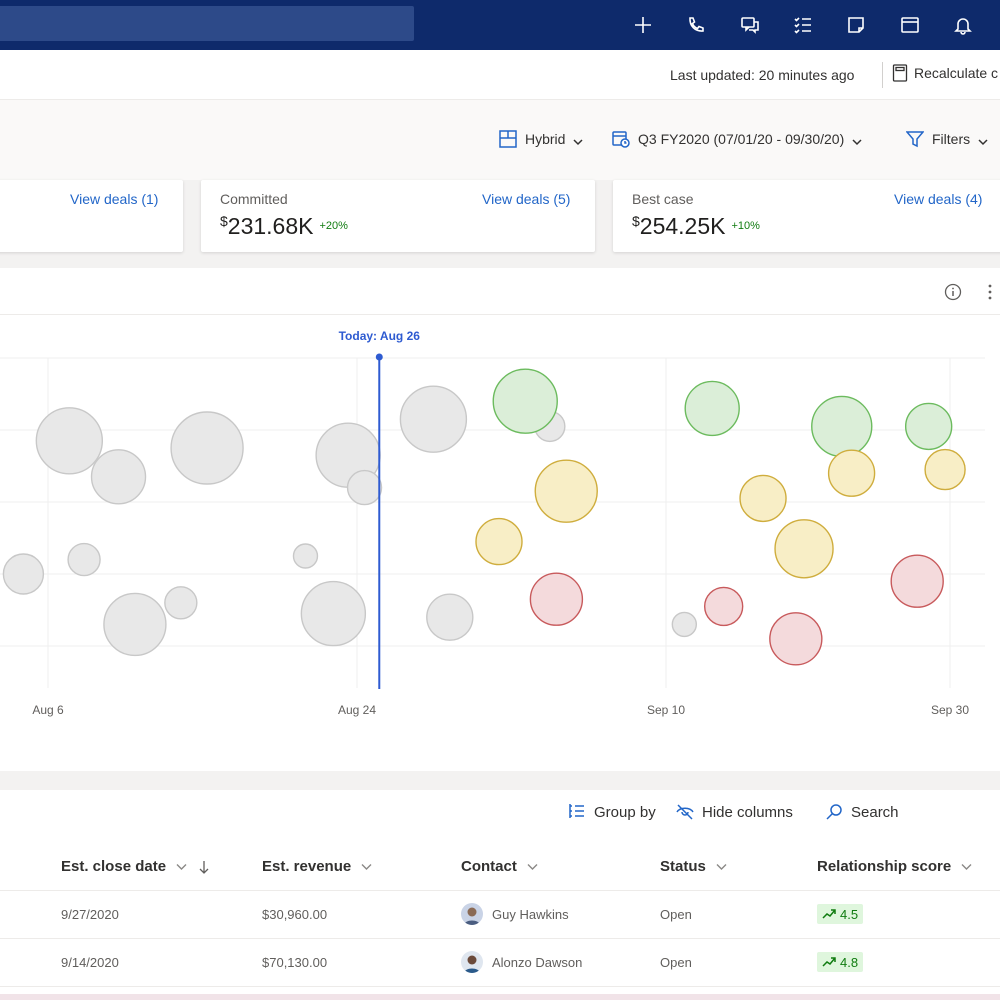  Describe the element at coordinates (849, 914) in the screenshot. I see `score-value: 4.5` at that location.